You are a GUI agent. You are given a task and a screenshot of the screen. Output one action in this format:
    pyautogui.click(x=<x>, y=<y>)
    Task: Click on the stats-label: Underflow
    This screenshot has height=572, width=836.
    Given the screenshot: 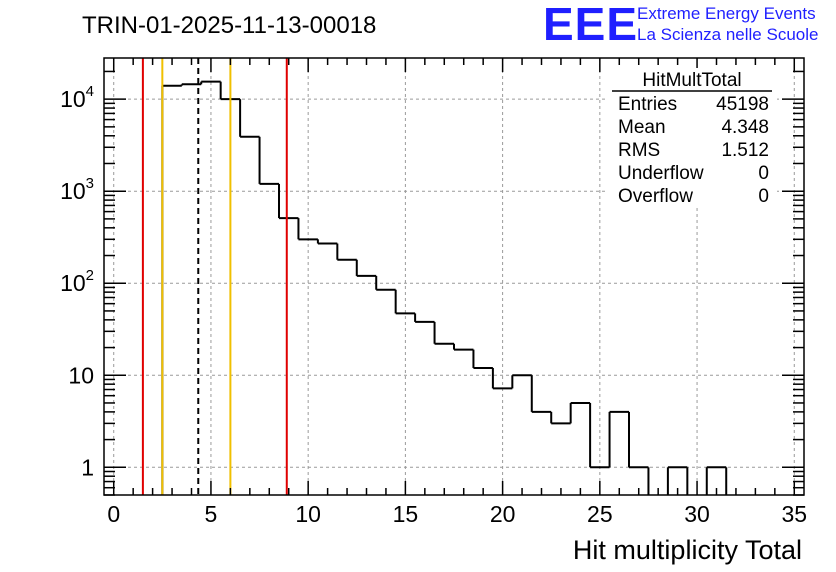 What is the action you would take?
    pyautogui.click(x=661, y=173)
    